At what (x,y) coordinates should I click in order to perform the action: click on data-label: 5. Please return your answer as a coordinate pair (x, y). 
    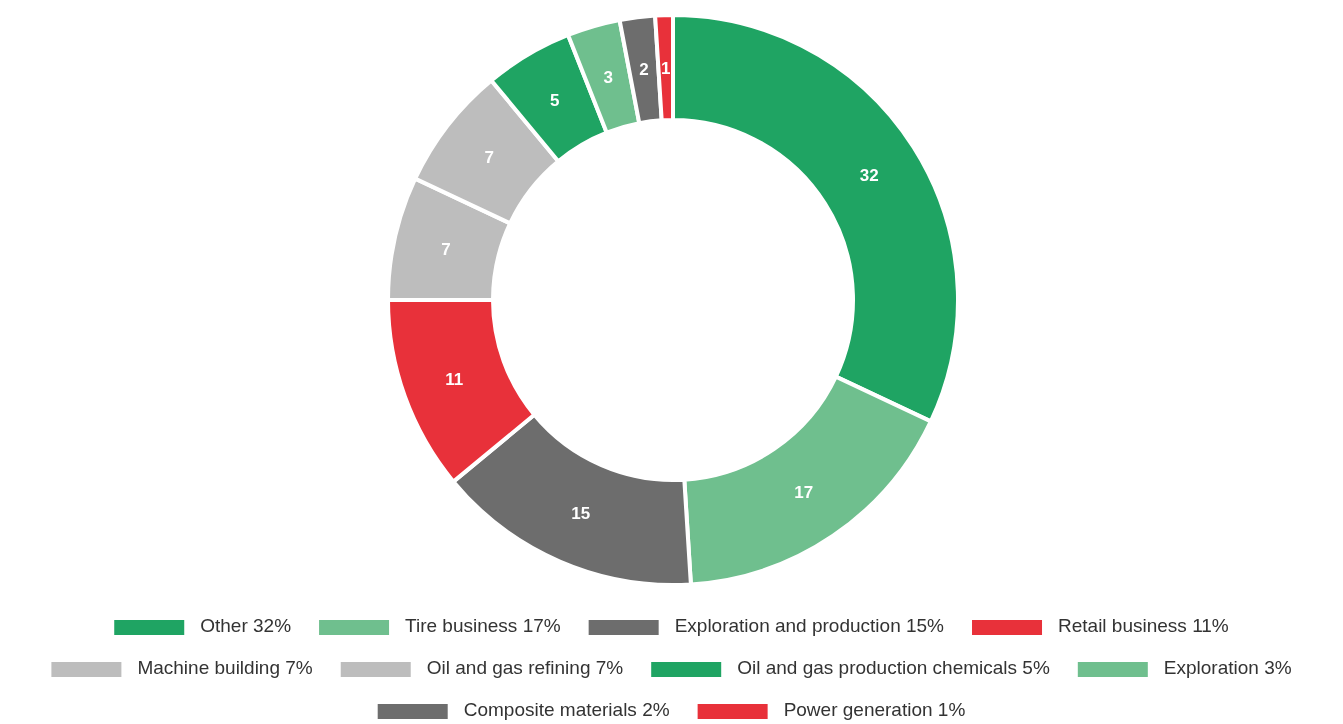
    Looking at the image, I should click on (554, 100).